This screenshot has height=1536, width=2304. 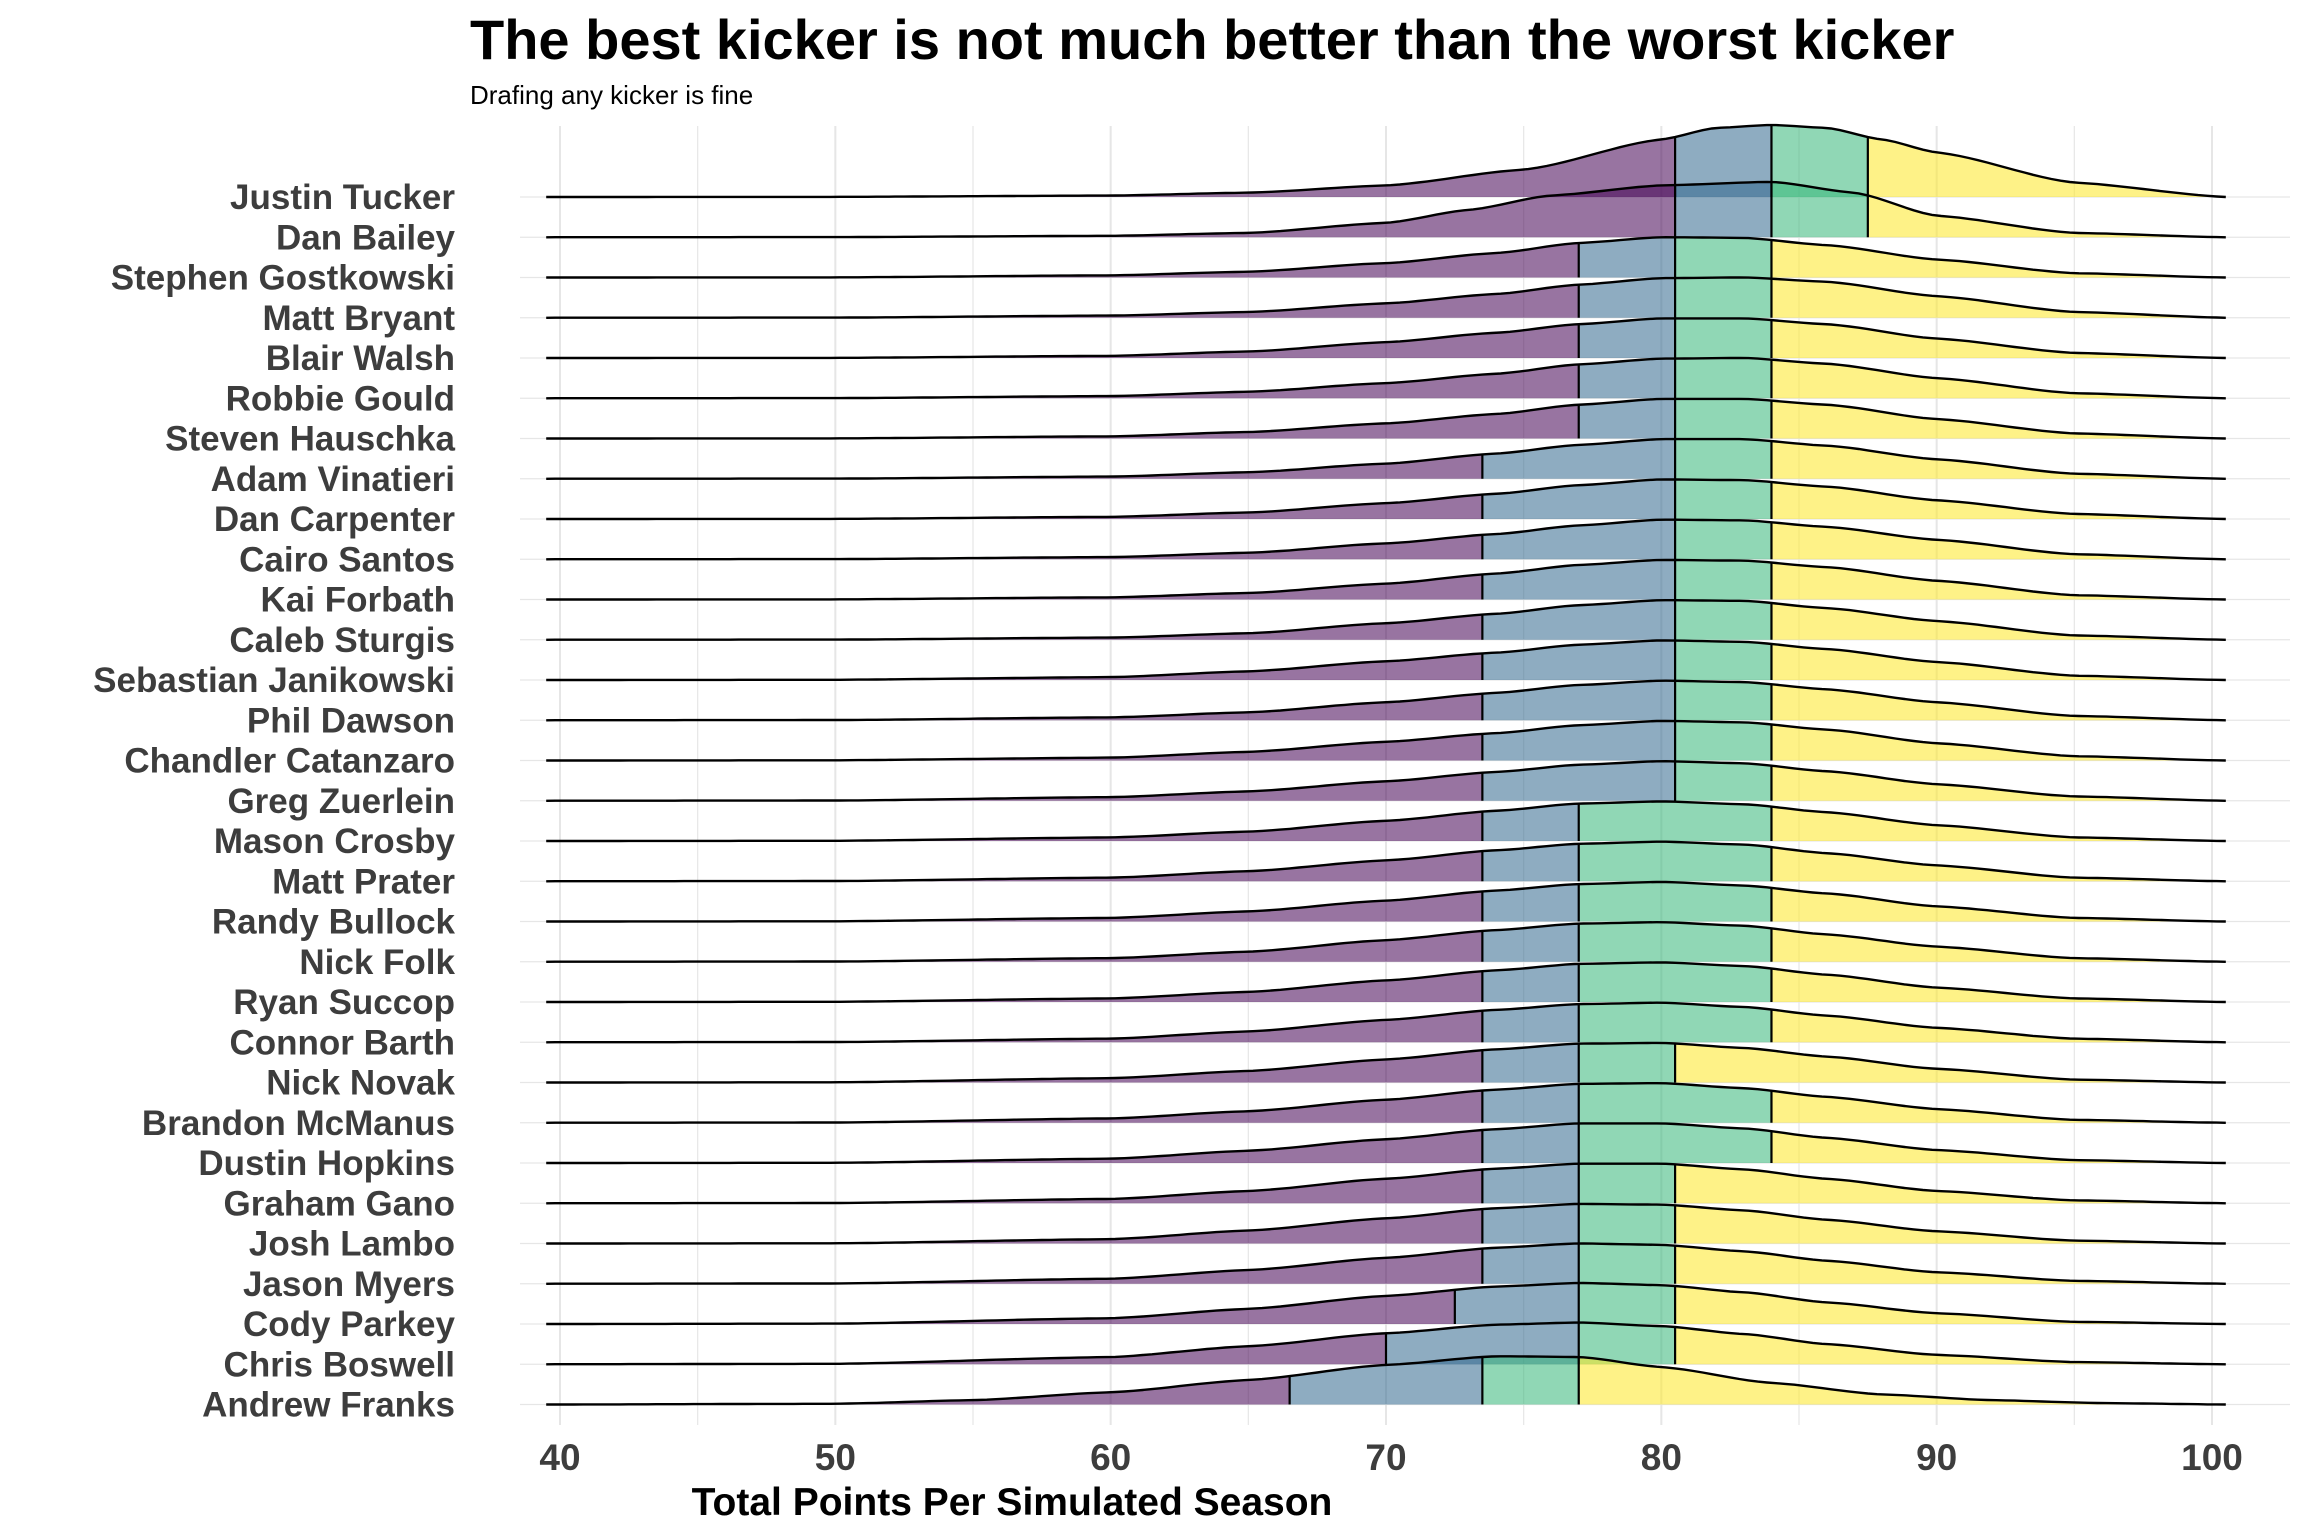 I want to click on ridge-chandler-catanzaro, so click(x=1386, y=740).